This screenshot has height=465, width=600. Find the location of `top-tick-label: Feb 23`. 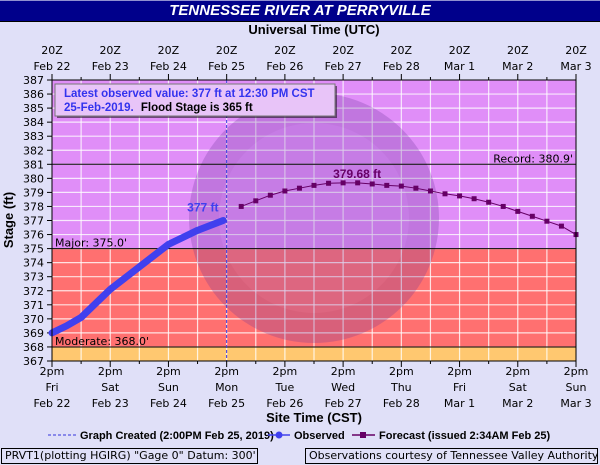

top-tick-label: Feb 23 is located at coordinates (110, 66).